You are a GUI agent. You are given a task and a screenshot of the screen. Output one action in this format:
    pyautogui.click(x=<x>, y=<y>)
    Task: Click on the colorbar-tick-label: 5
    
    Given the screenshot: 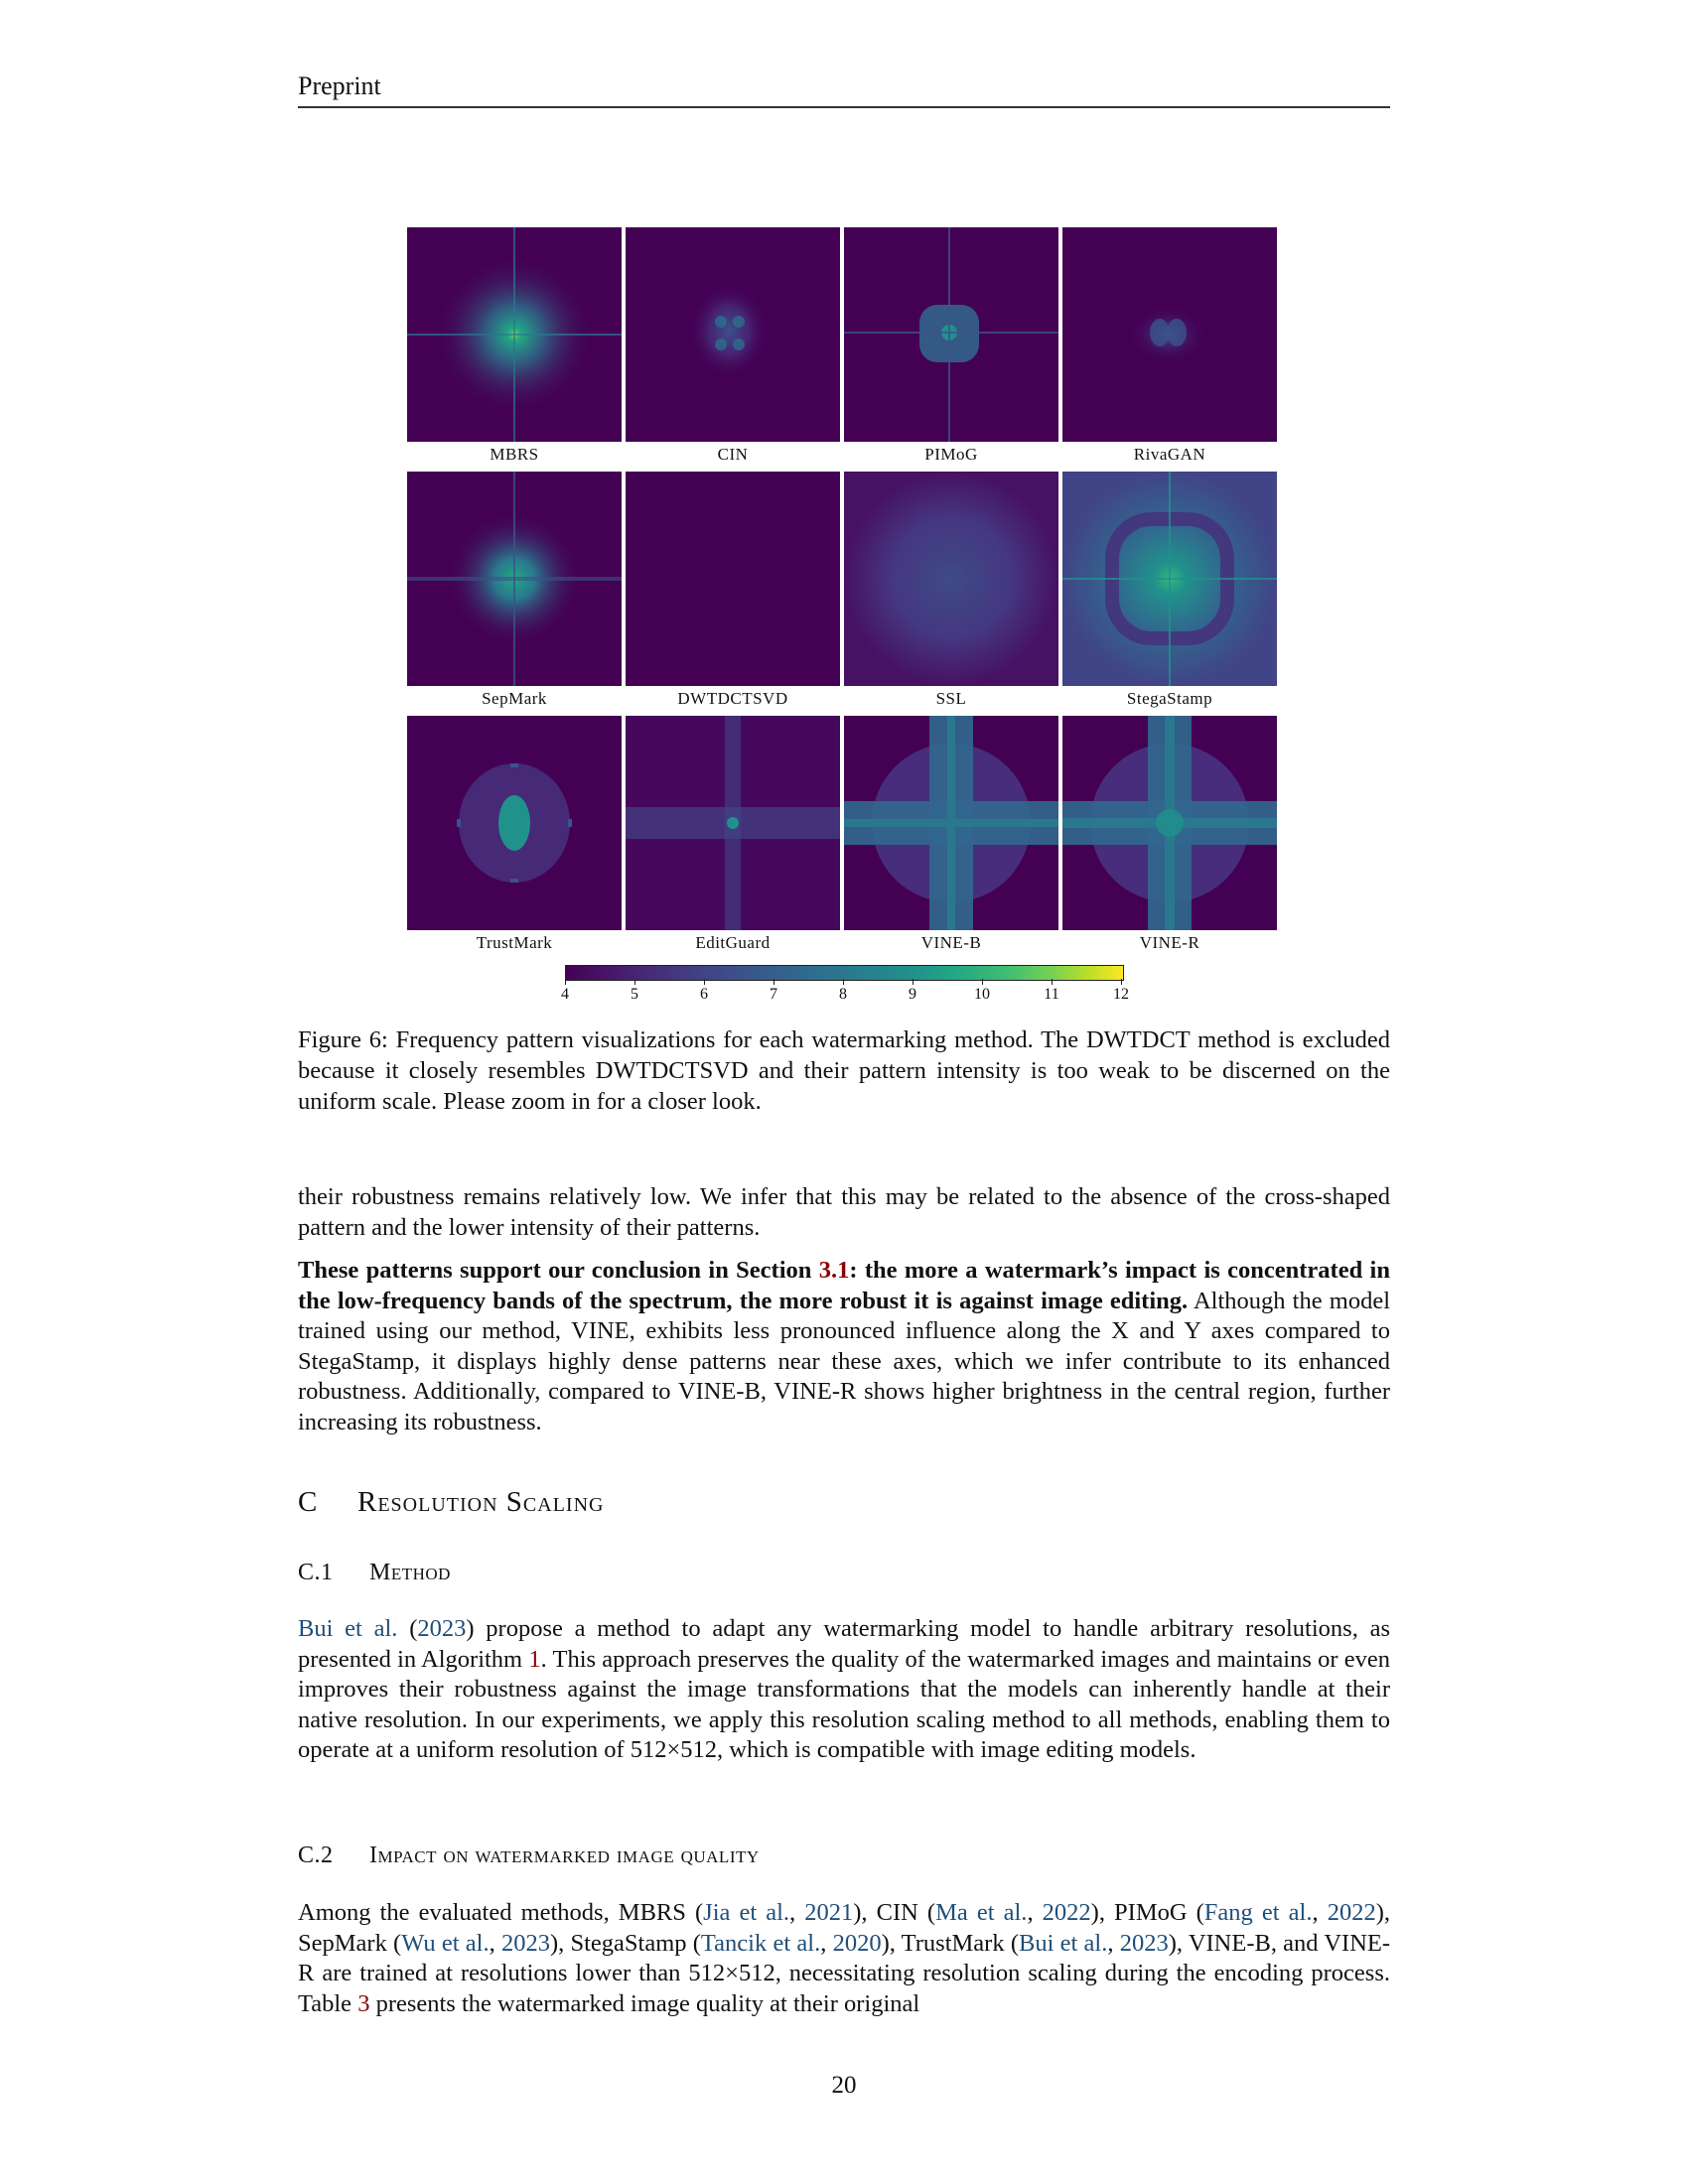 What is the action you would take?
    pyautogui.click(x=634, y=994)
    